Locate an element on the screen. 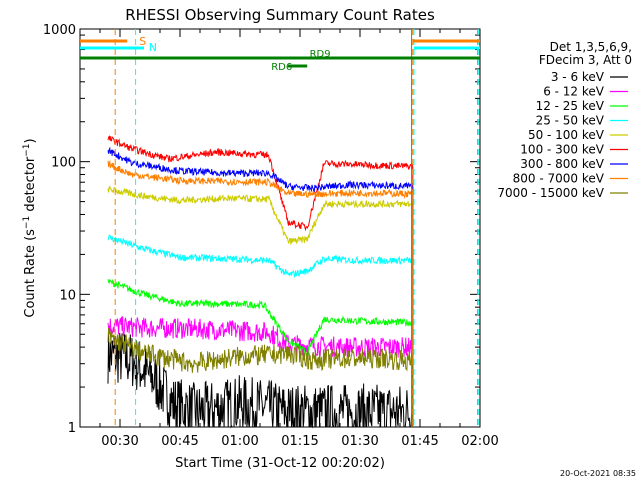 The height and width of the screenshot is (480, 640). series-line-3-6-kev is located at coordinates (260, 379).